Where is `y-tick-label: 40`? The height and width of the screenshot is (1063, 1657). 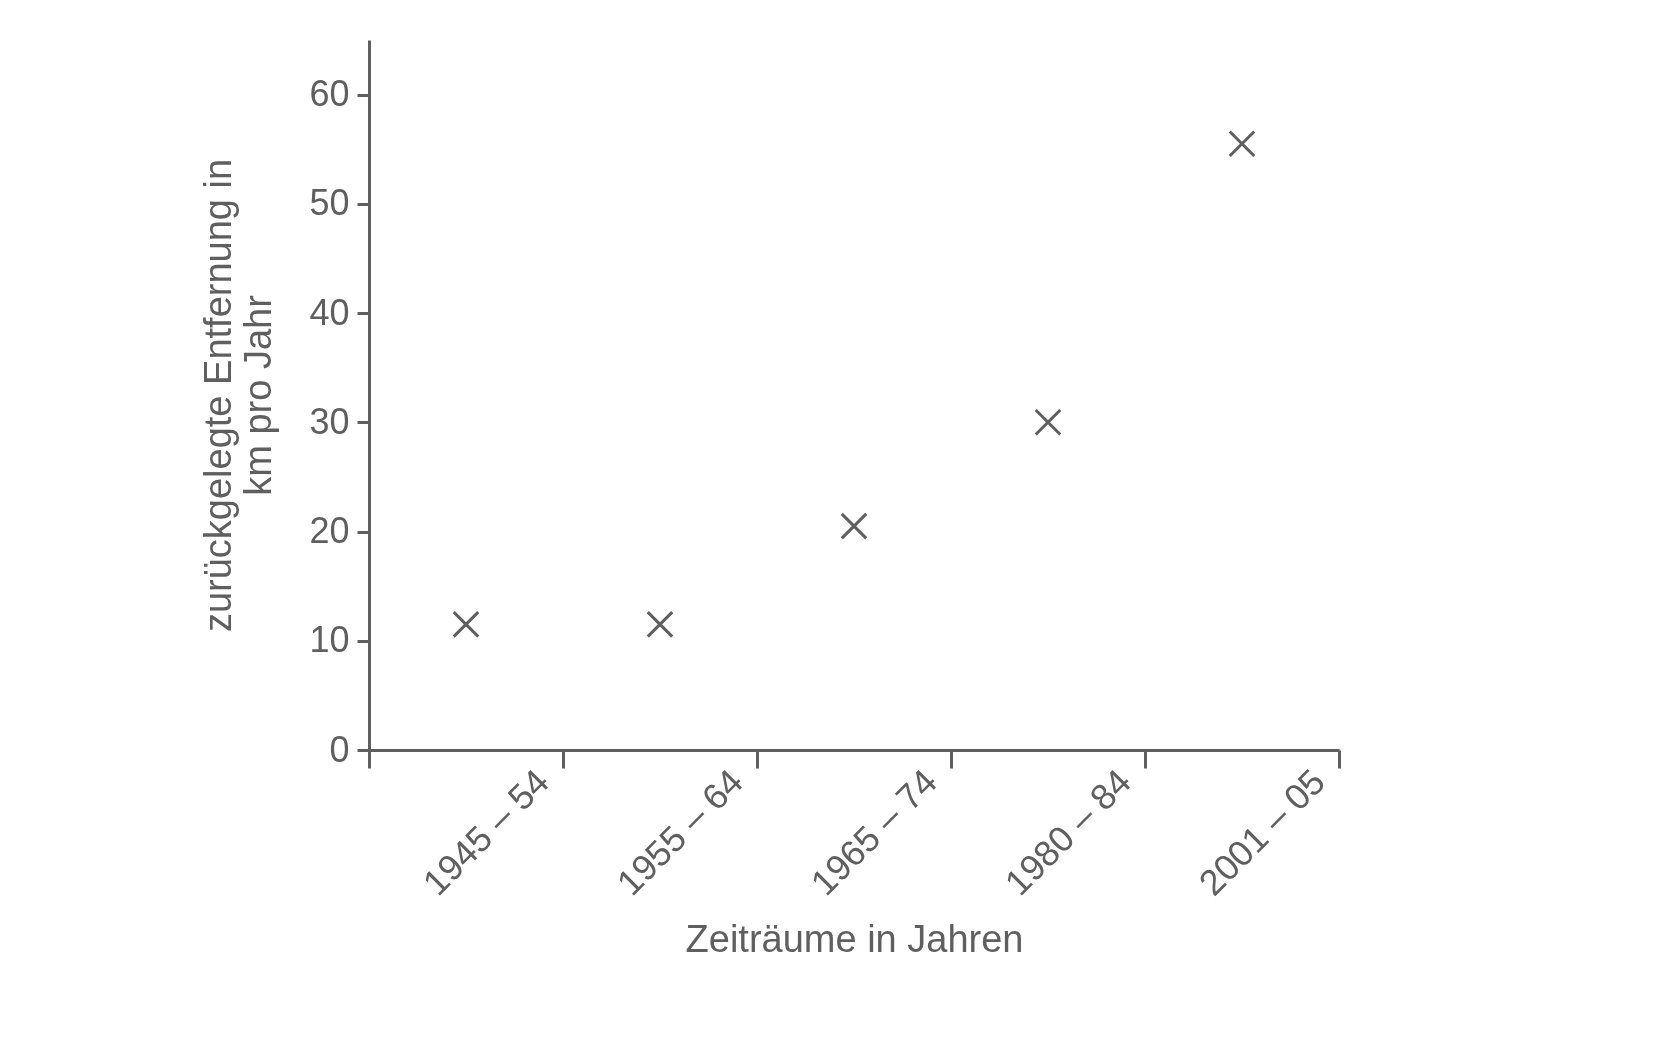
y-tick-label: 40 is located at coordinates (329, 312).